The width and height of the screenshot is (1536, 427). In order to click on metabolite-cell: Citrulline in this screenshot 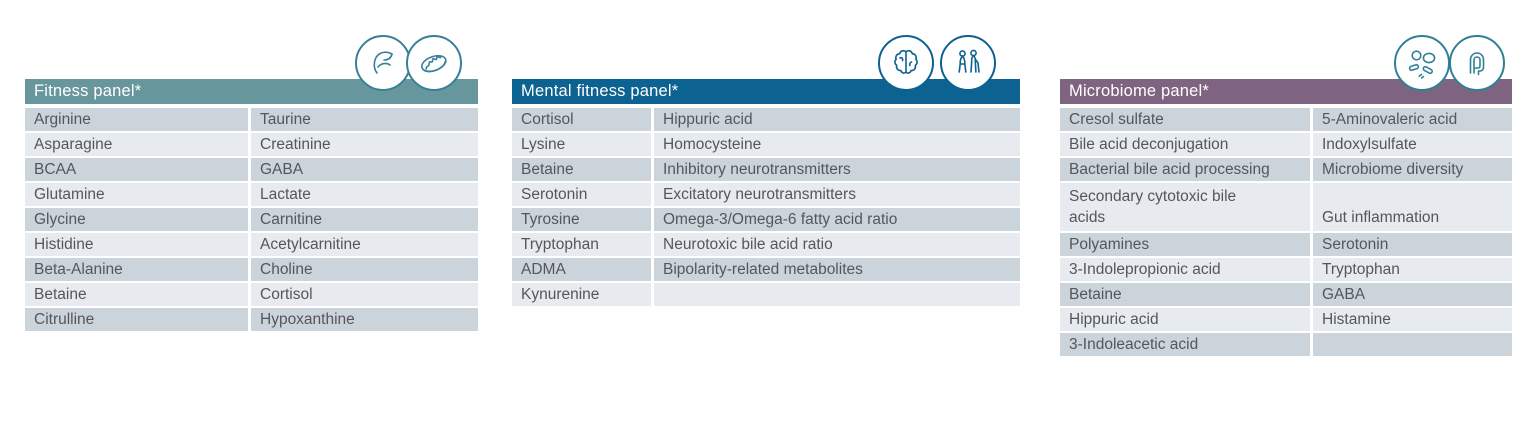, I will do `click(136, 319)`.